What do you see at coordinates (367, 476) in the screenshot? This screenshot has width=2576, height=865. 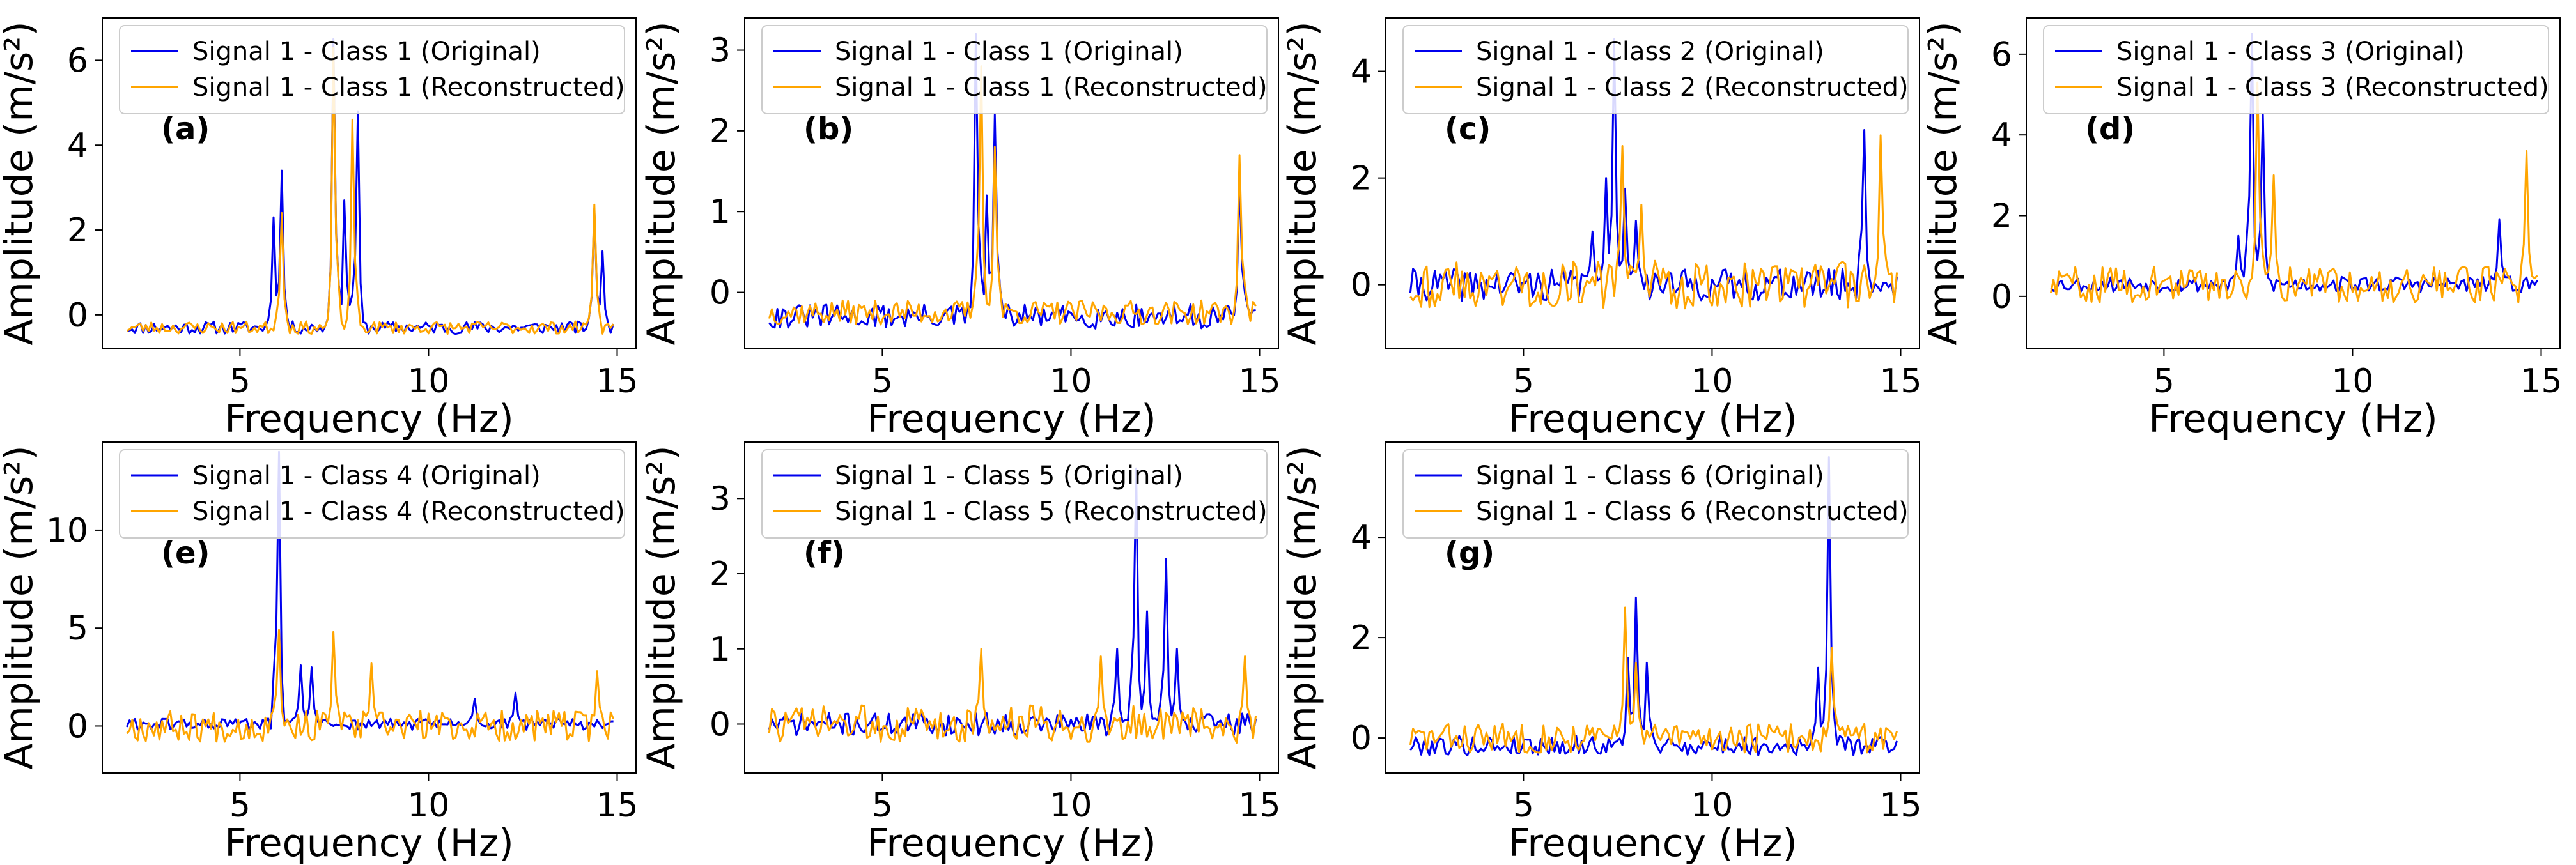 I see `legend-label-original: Signal 1 - Class 4 (Original)` at bounding box center [367, 476].